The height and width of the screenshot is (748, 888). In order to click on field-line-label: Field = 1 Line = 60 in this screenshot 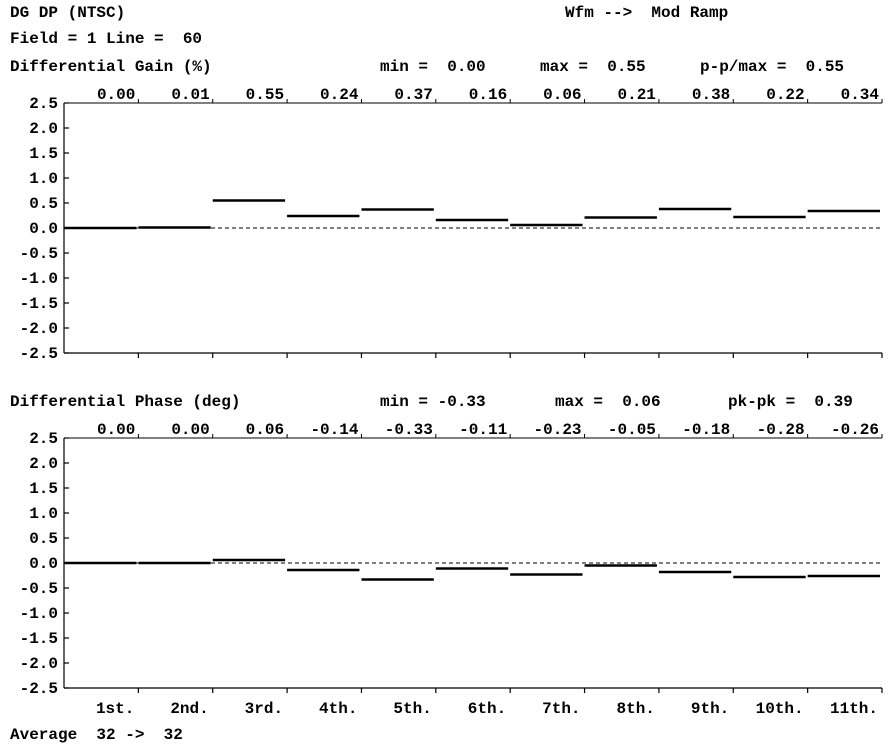, I will do `click(106, 39)`.